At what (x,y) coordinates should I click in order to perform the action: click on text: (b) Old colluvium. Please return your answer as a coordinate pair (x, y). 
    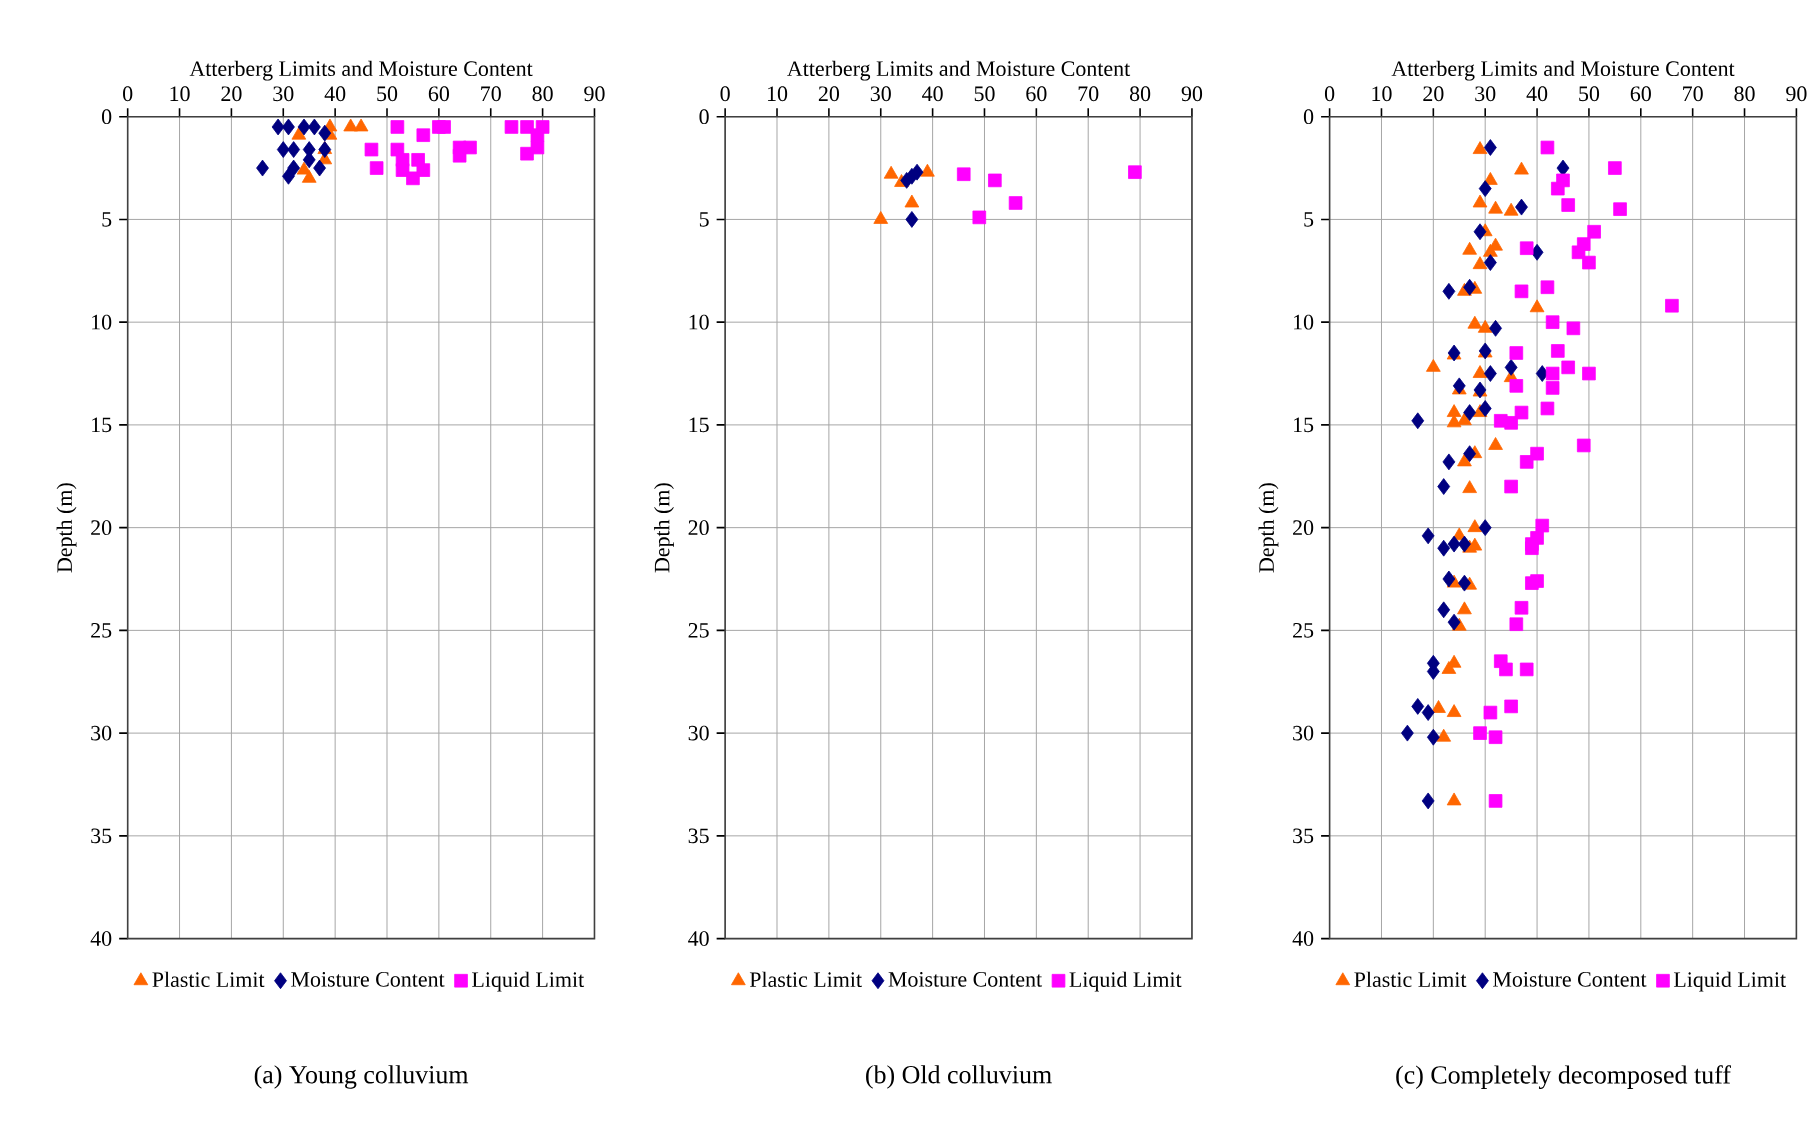
    Looking at the image, I should click on (959, 1077).